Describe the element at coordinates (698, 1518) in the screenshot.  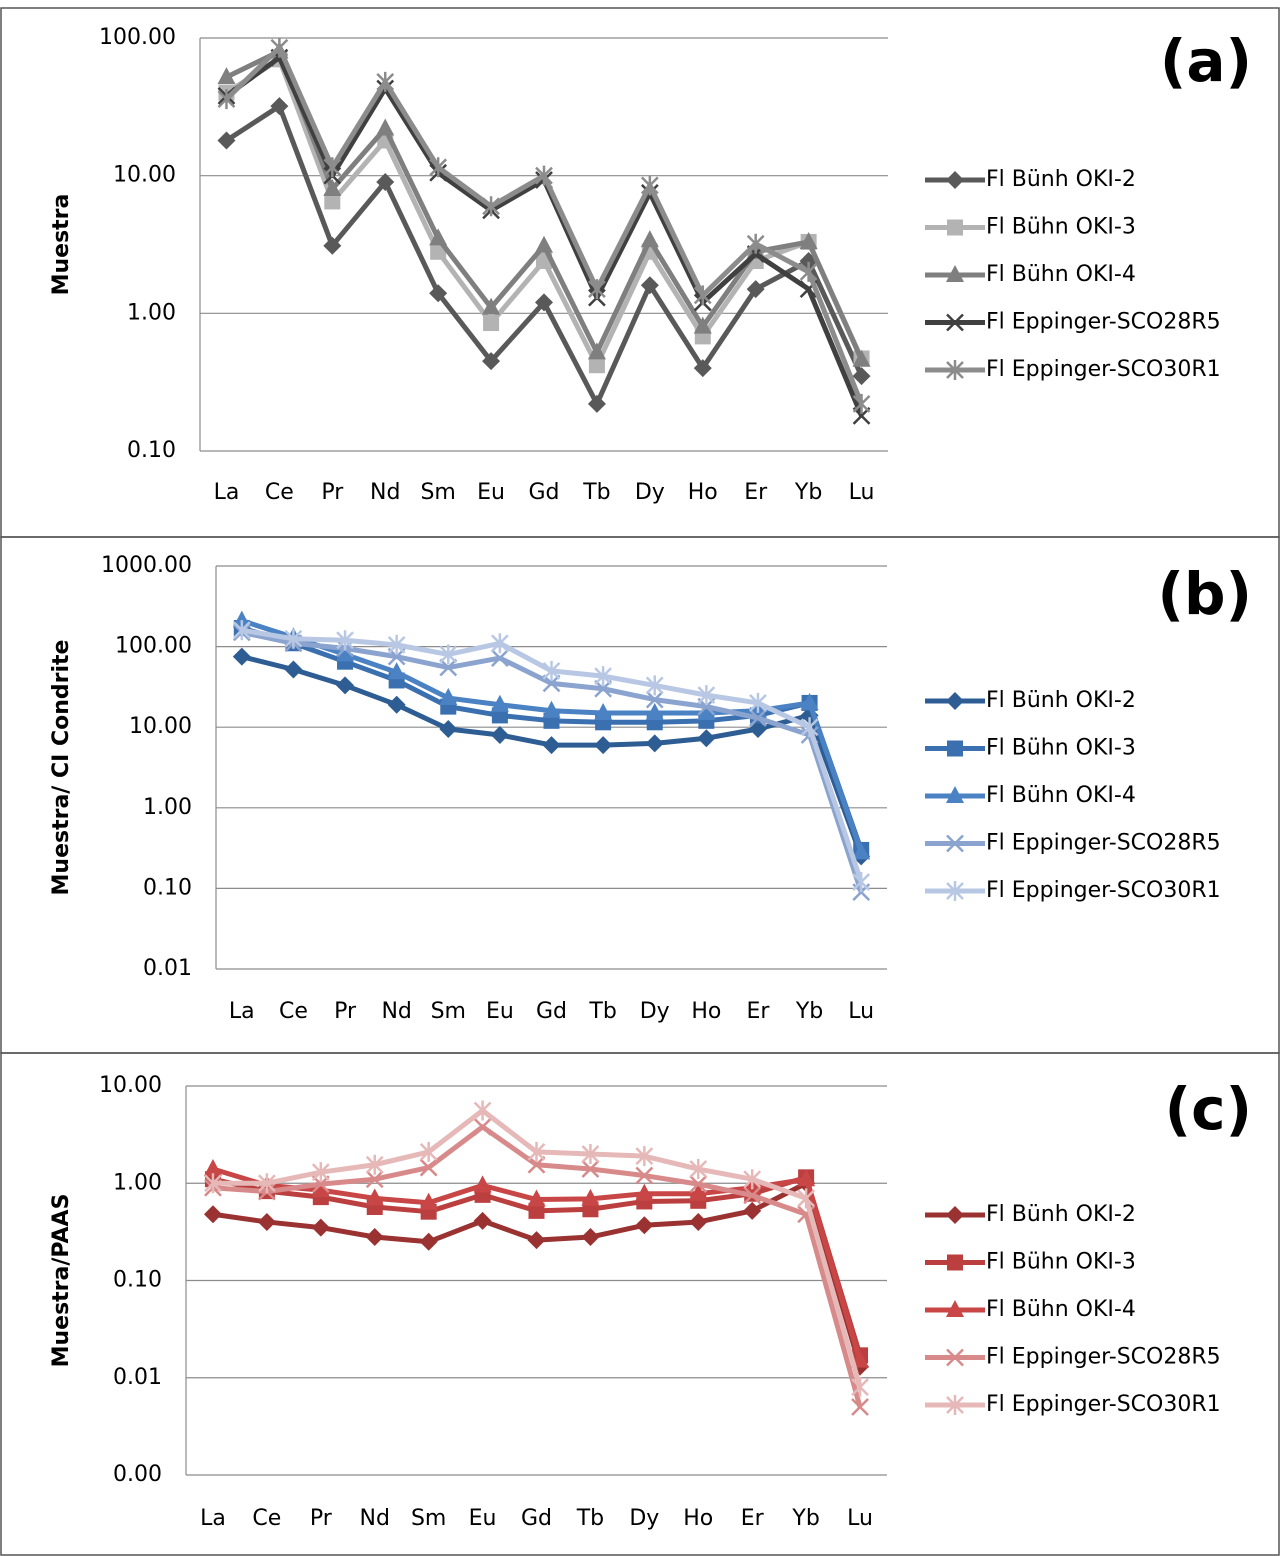
I see `x-tick-label: Ho` at that location.